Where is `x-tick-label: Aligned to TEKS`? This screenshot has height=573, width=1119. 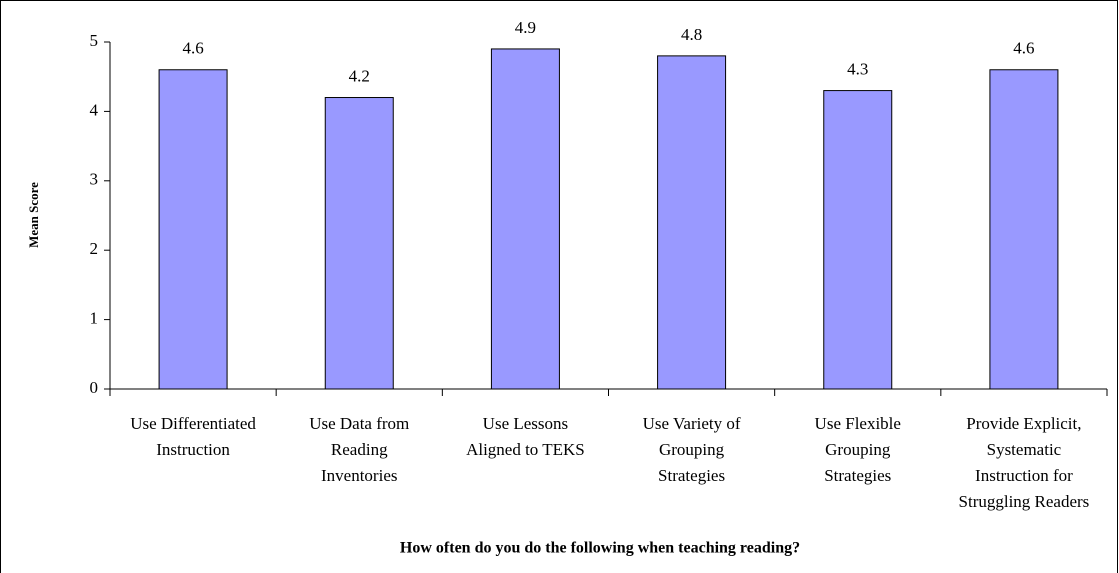 x-tick-label: Aligned to TEKS is located at coordinates (525, 449).